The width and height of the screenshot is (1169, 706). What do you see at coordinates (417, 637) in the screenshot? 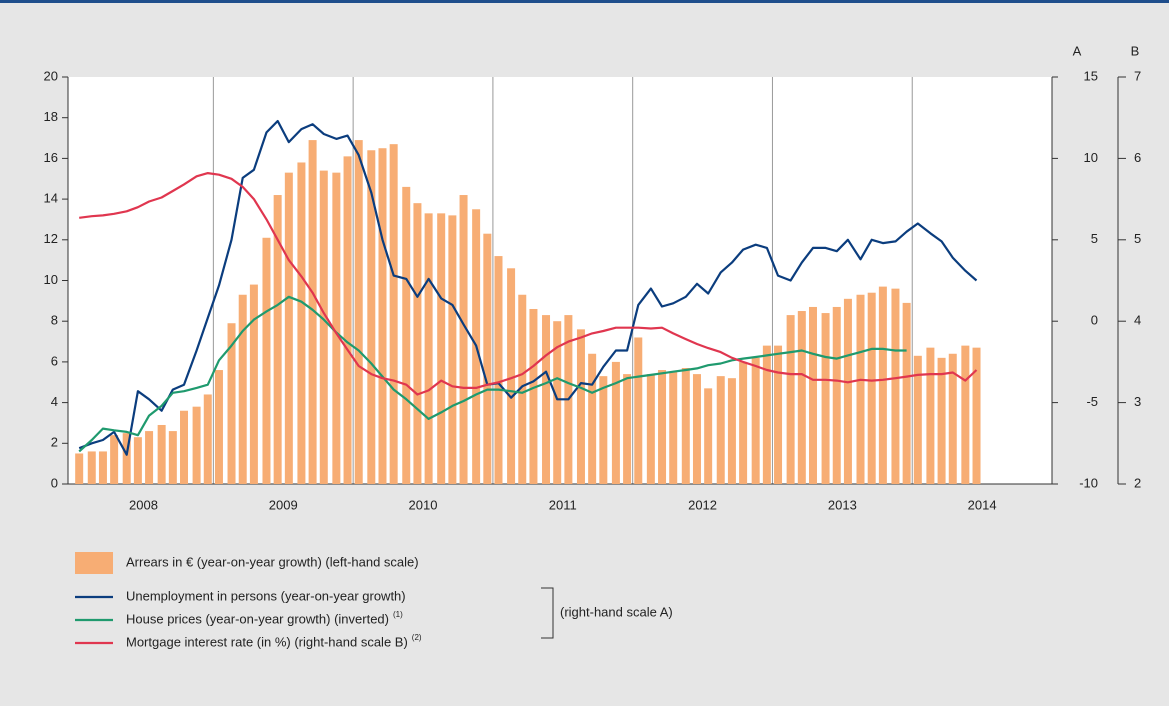
I see `legend-footnote: (2)` at bounding box center [417, 637].